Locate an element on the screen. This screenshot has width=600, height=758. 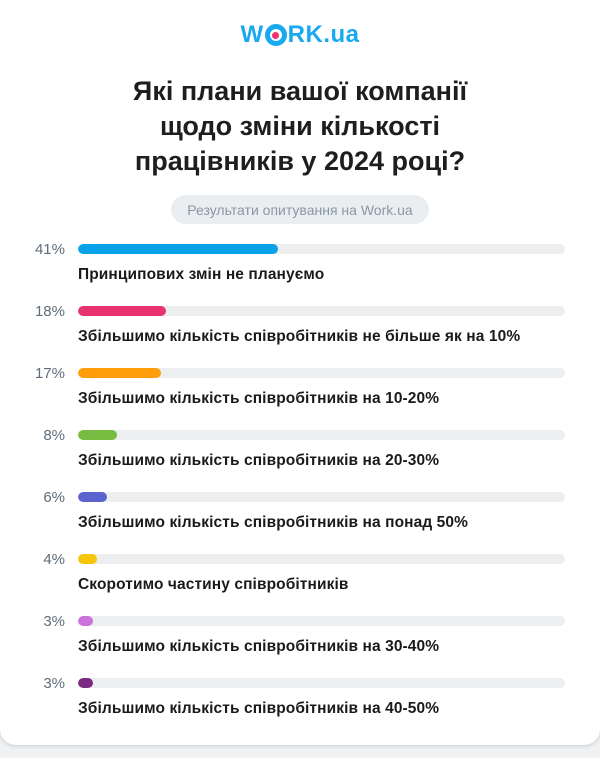
percent-label: 6% is located at coordinates (54, 497).